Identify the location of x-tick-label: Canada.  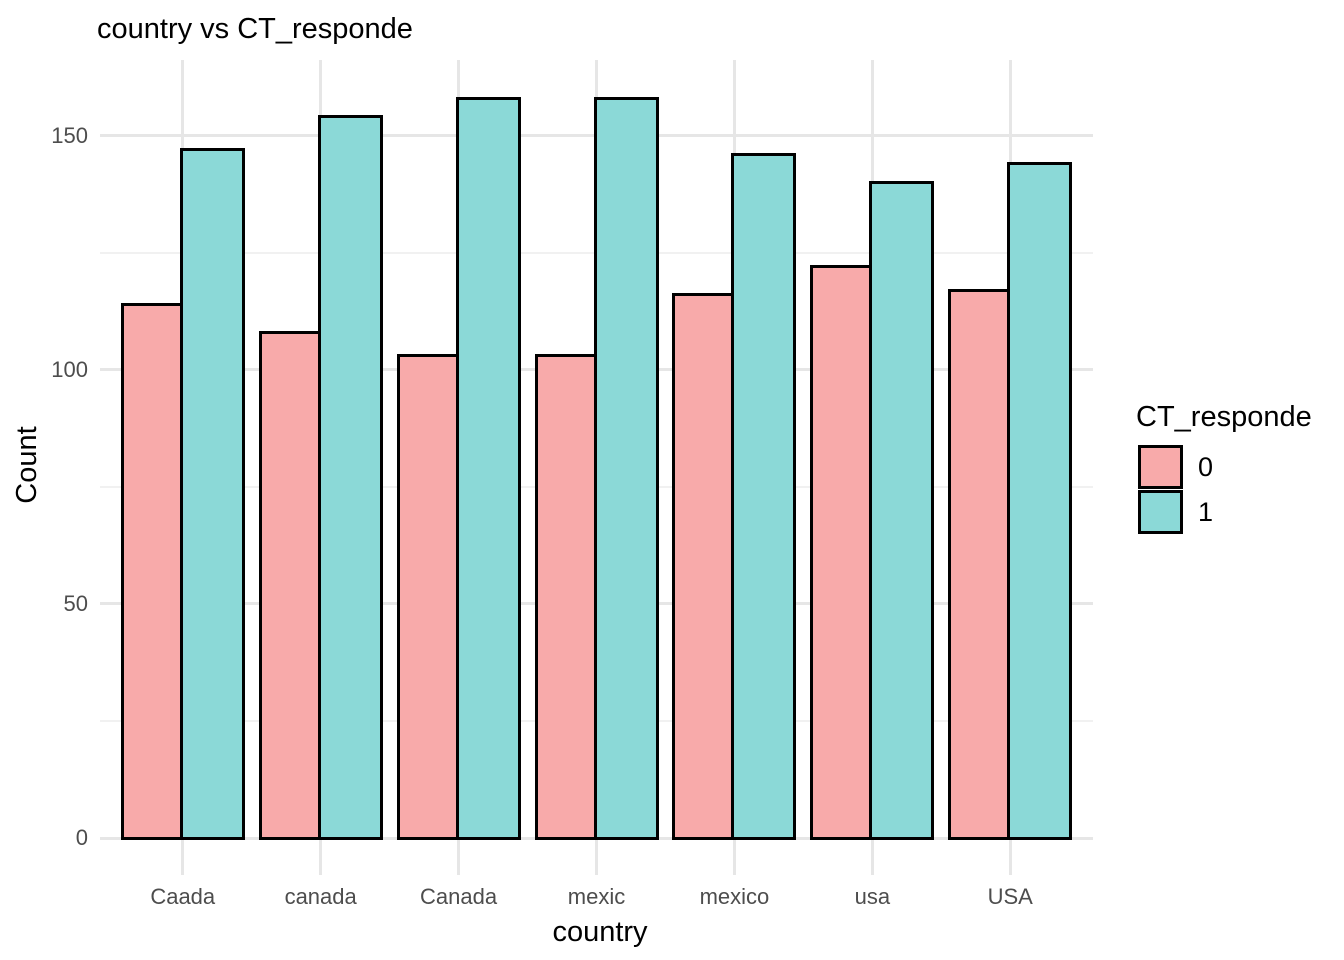
(459, 896).